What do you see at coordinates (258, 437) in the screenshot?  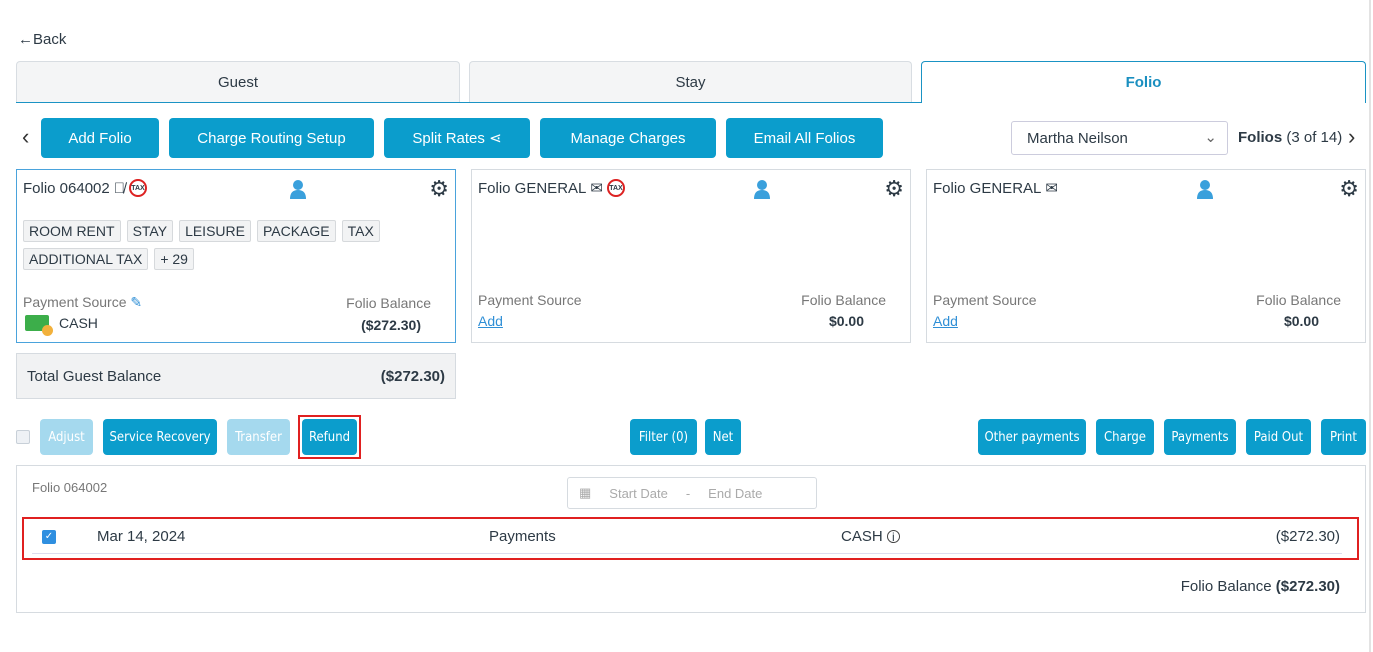 I see `transfer-button: Transfer` at bounding box center [258, 437].